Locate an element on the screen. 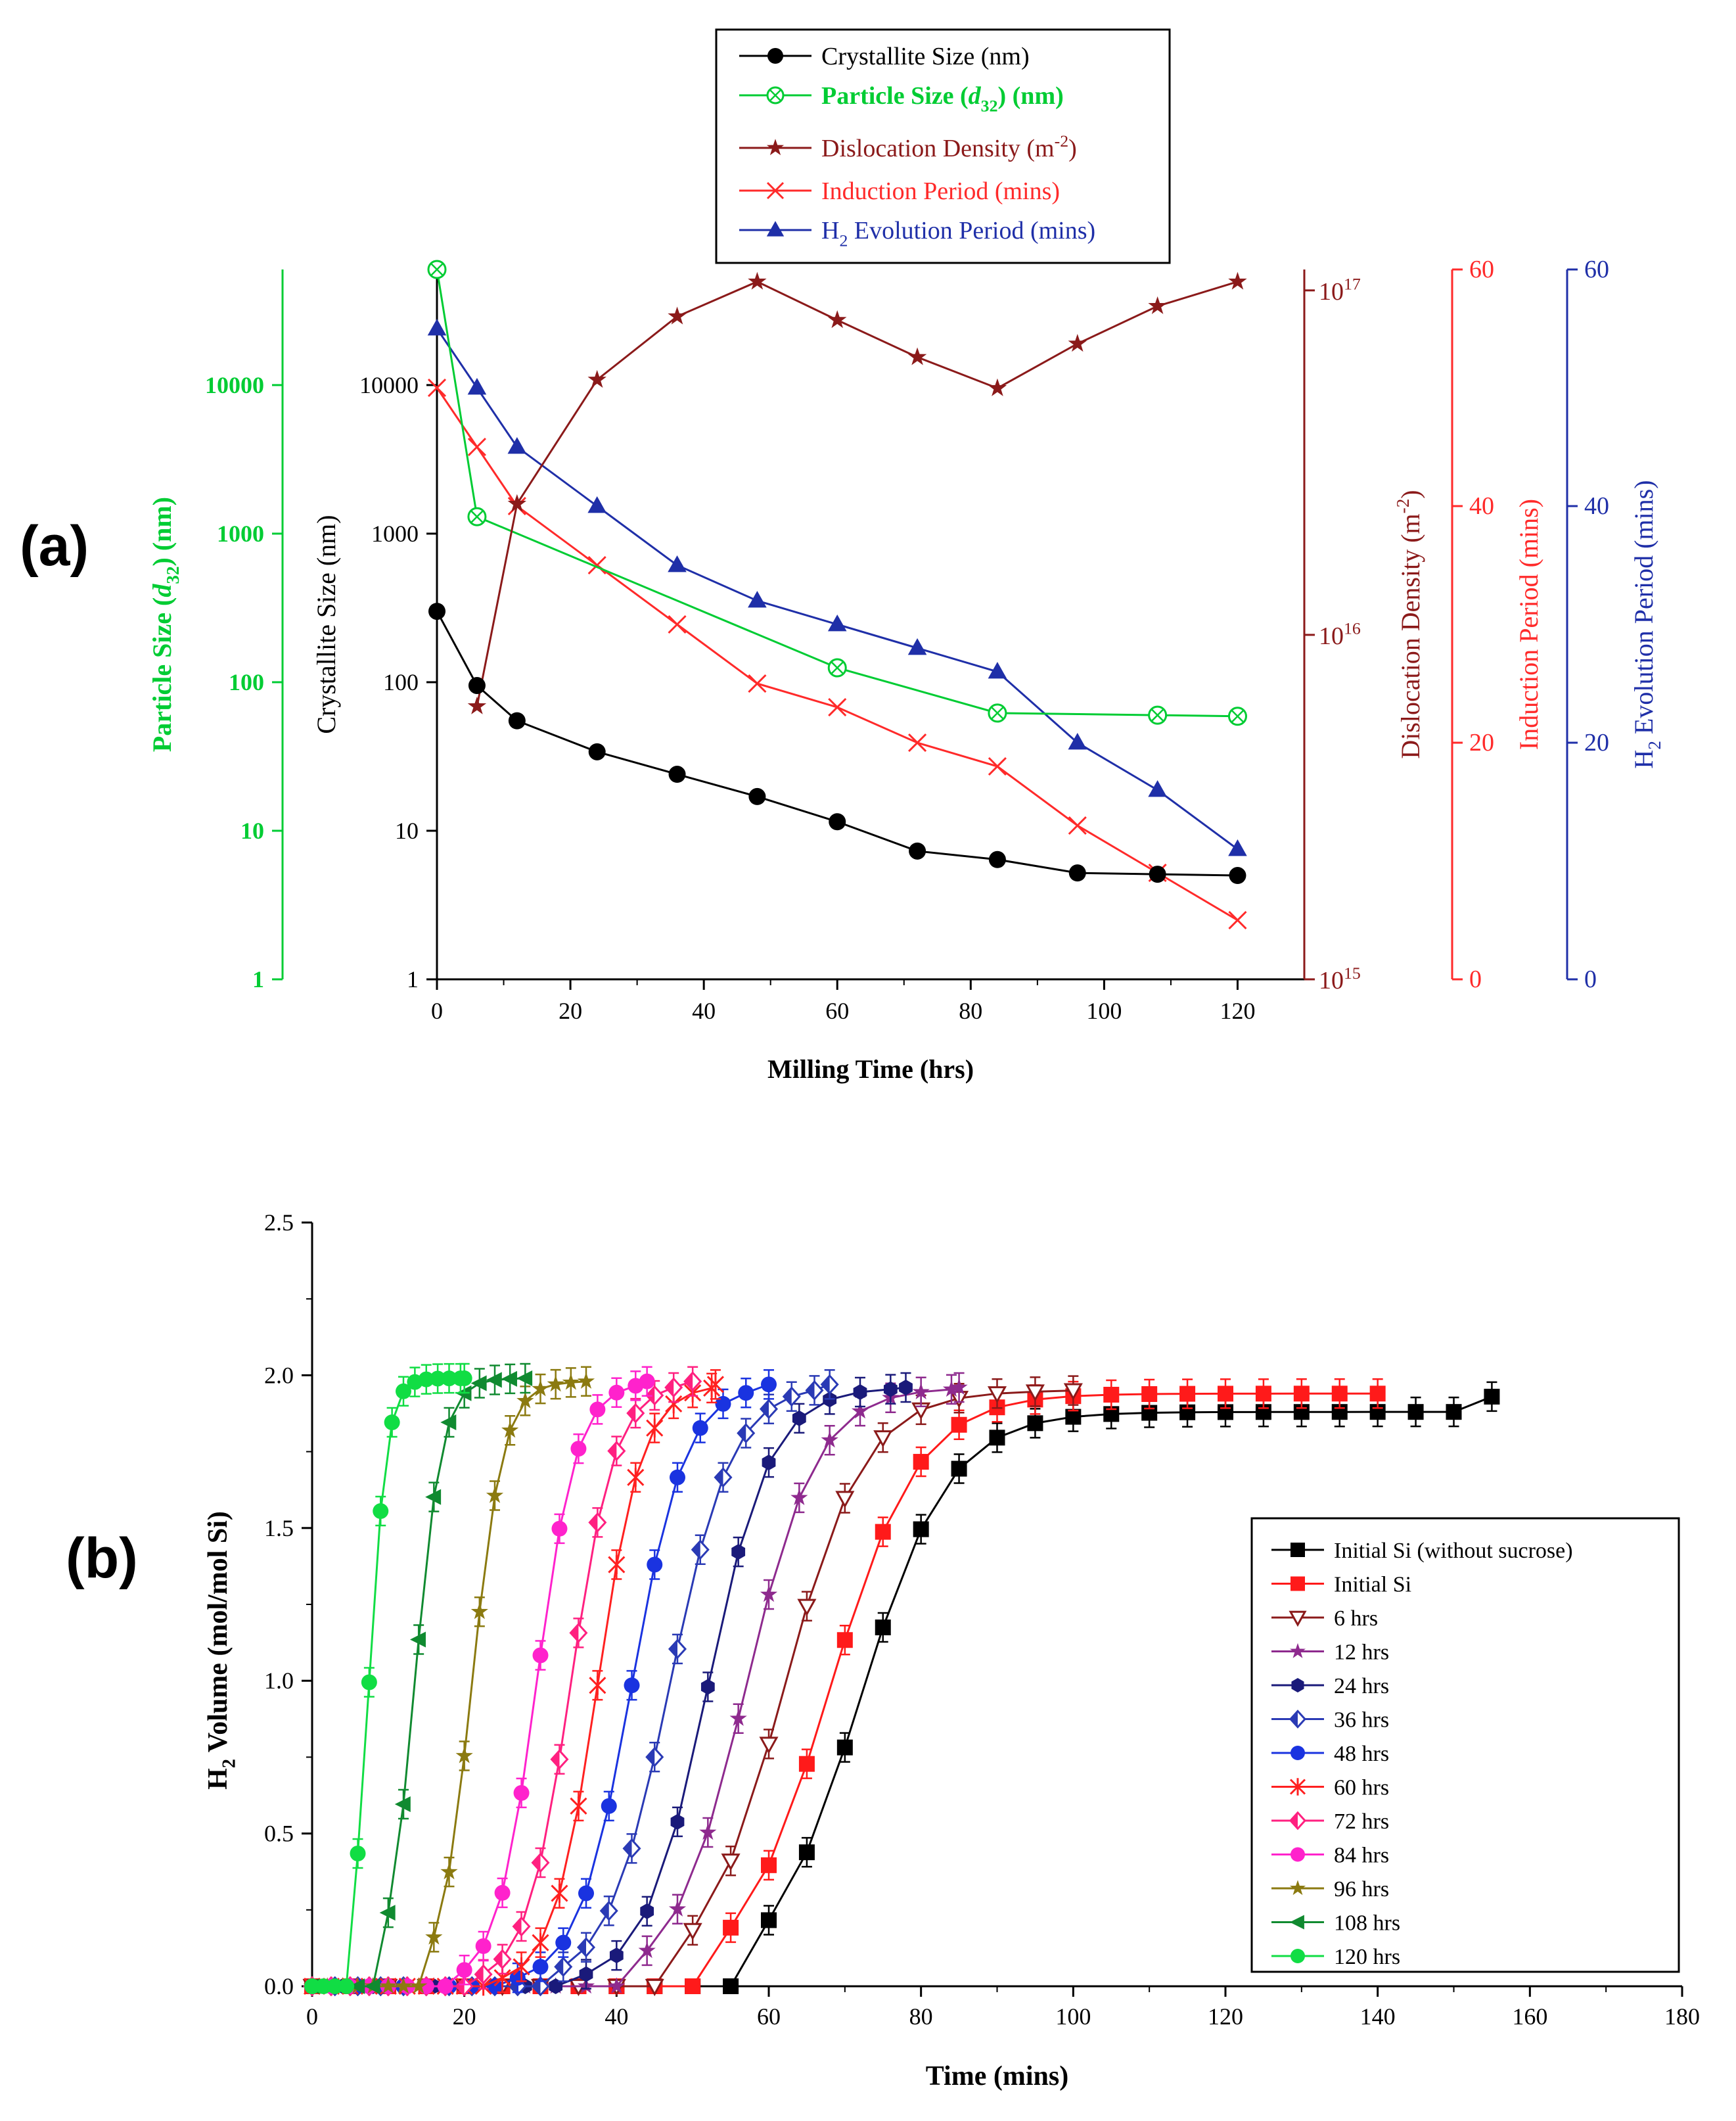 Image resolution: width=1736 pixels, height=2121 pixels. x-tick-label: 100 is located at coordinates (1073, 2016).